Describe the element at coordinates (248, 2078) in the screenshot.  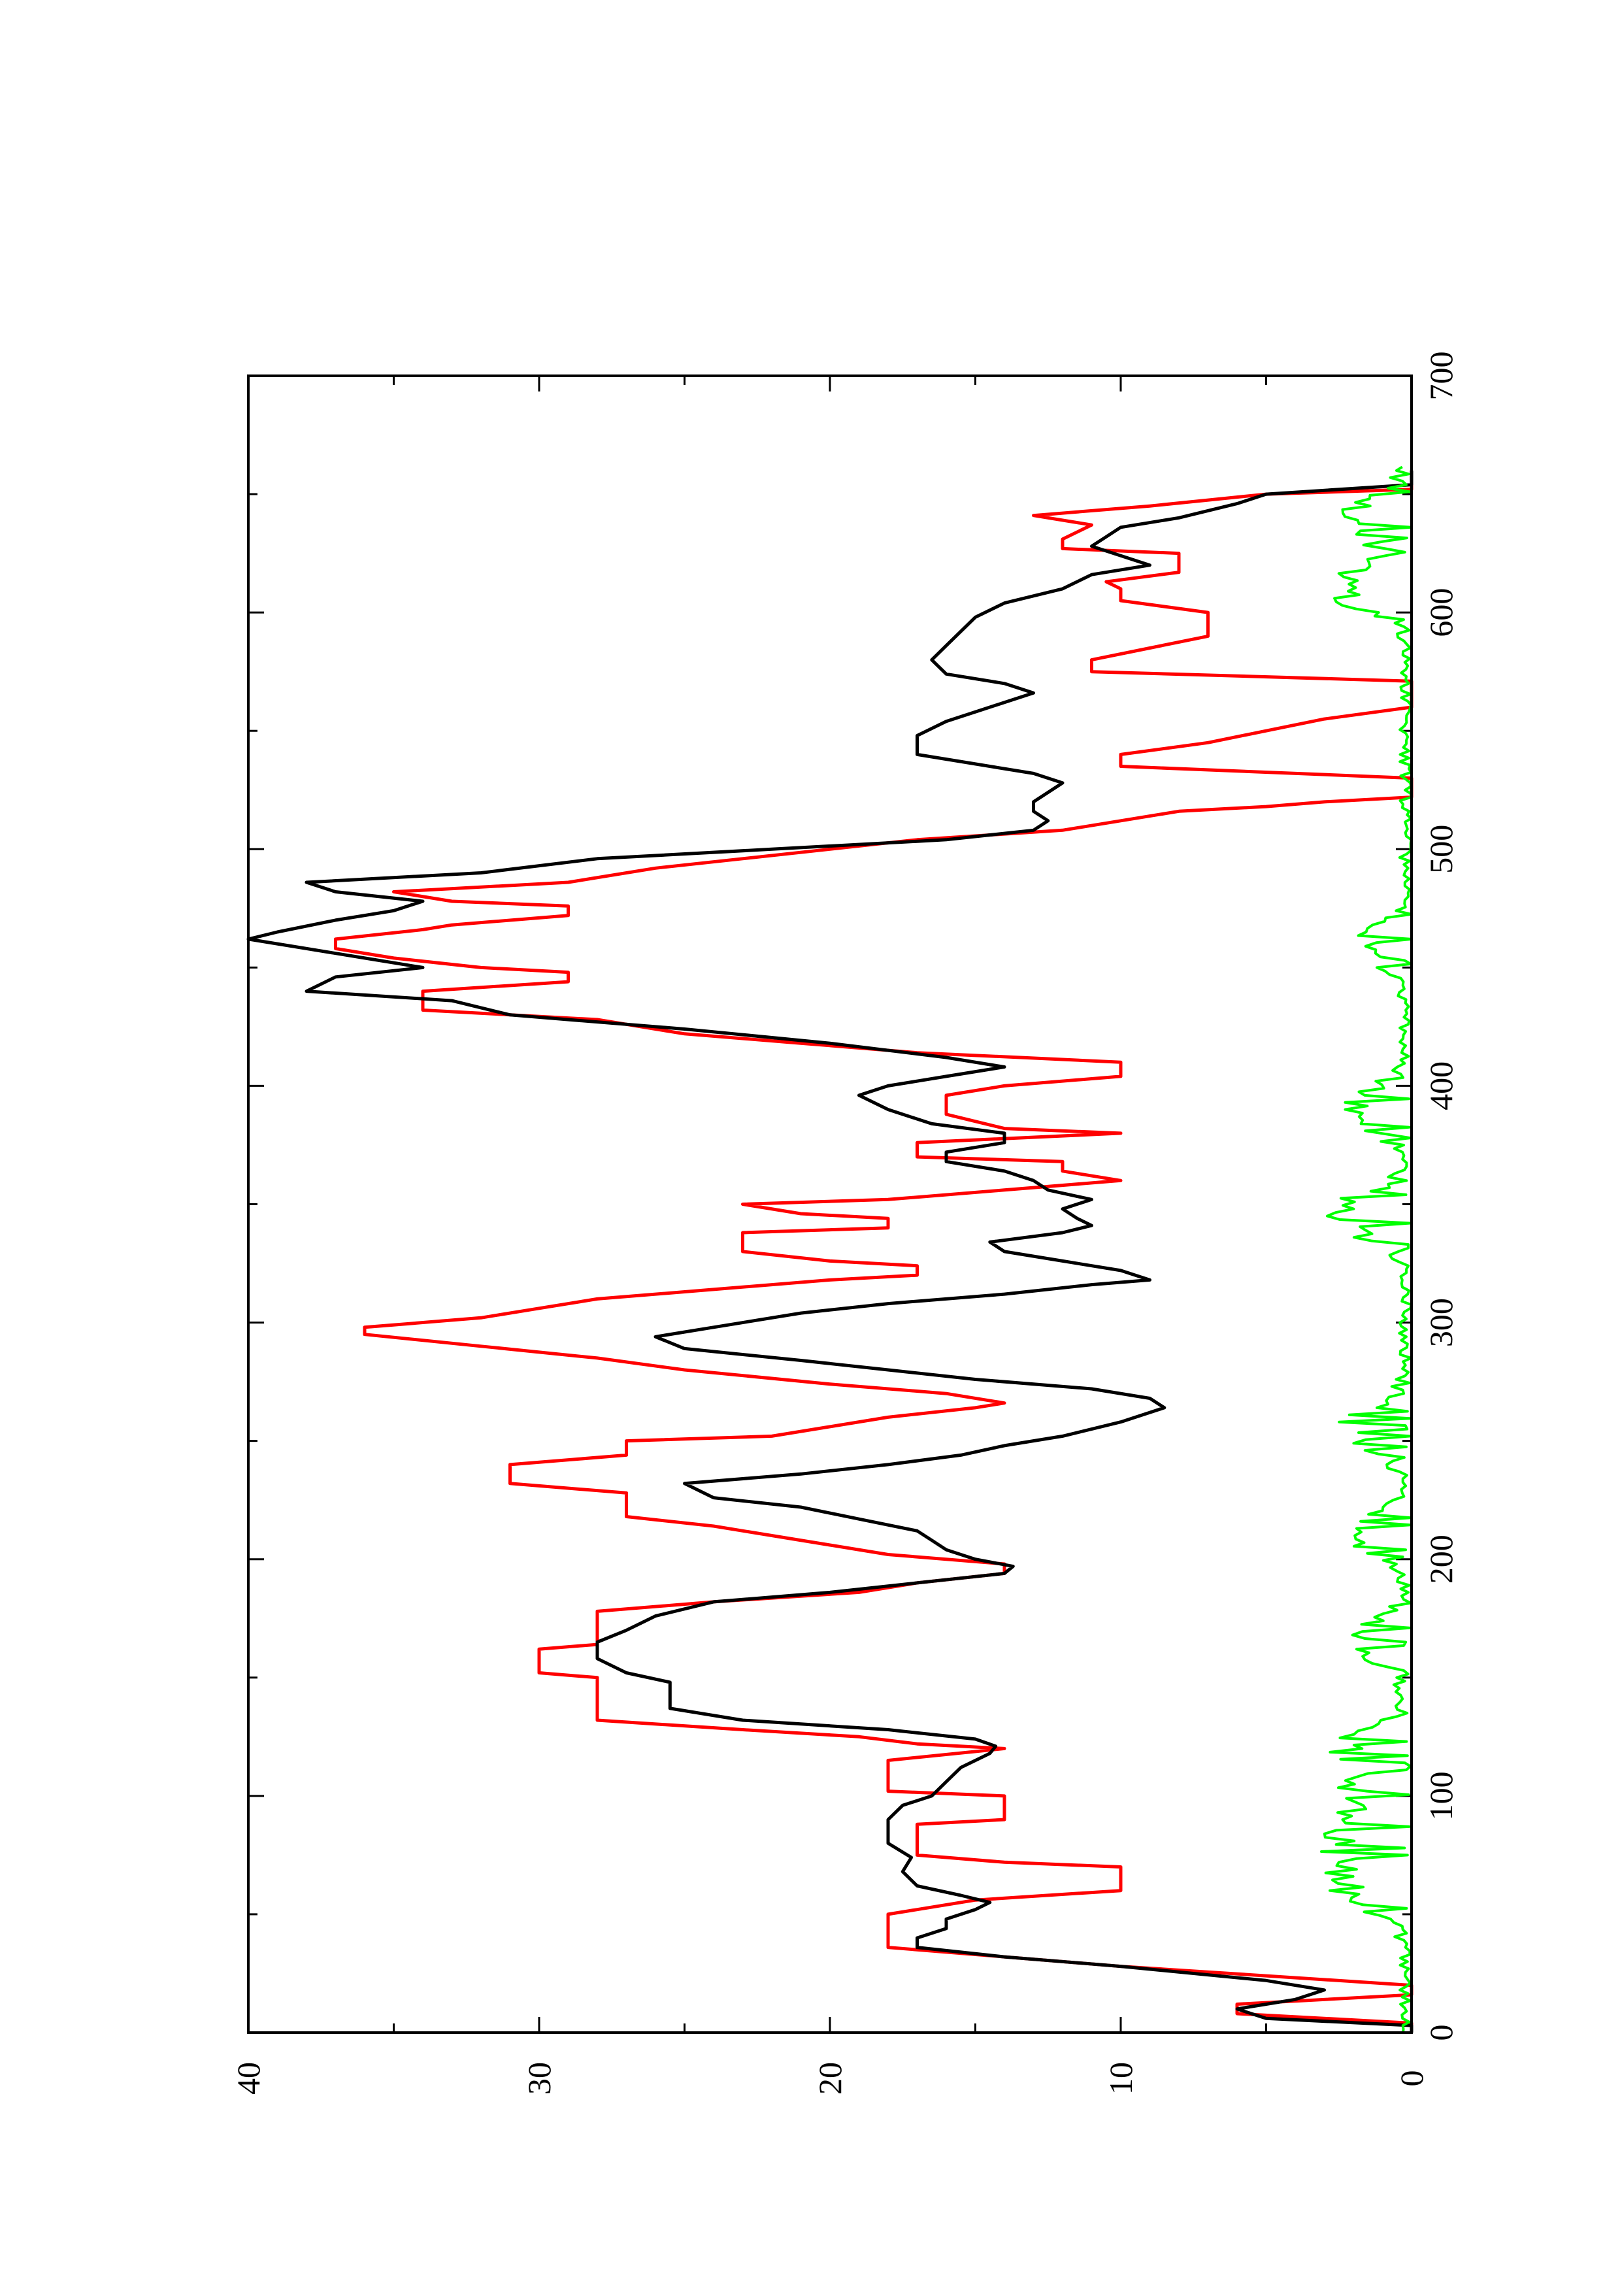
I see `y-tick-label: 40` at that location.